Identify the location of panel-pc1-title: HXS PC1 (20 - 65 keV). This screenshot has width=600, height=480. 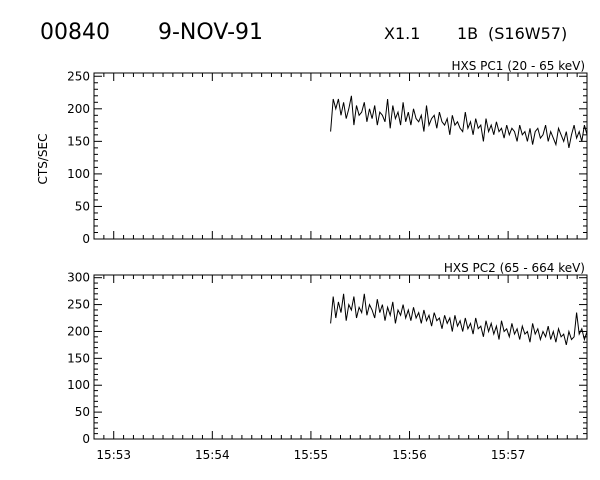
(518, 66).